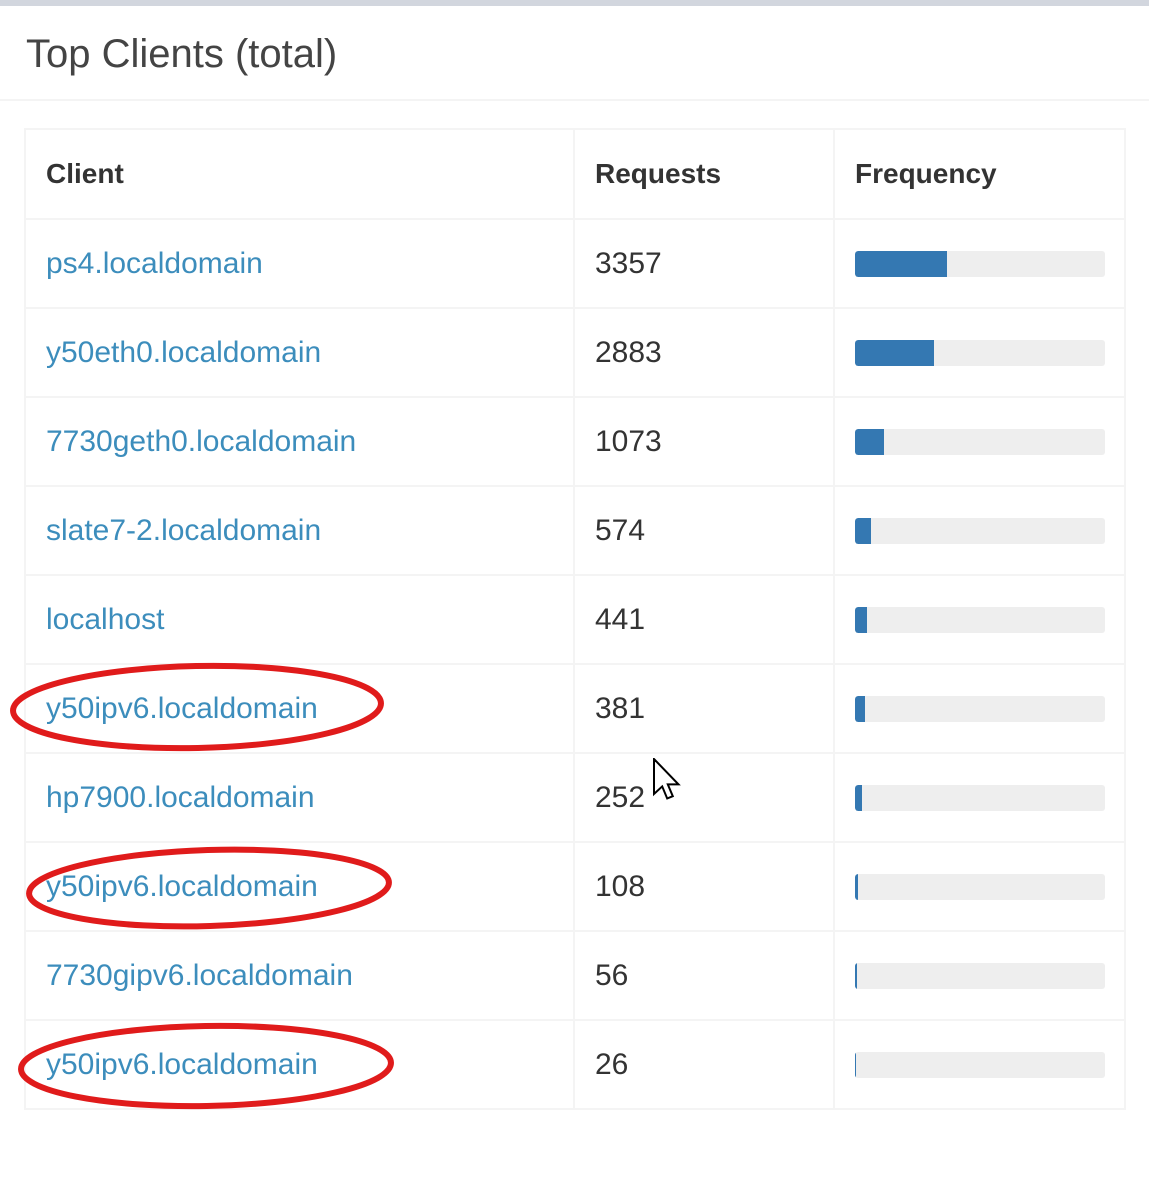 This screenshot has width=1149, height=1179. What do you see at coordinates (628, 263) in the screenshot?
I see `requests-value: 3357` at bounding box center [628, 263].